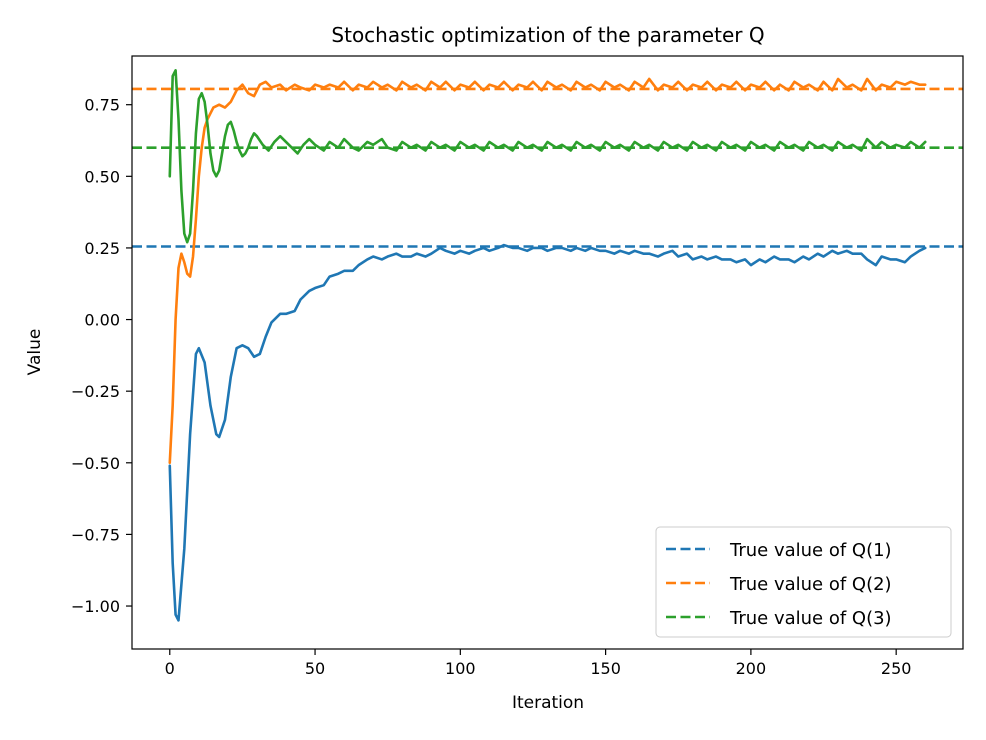 Image resolution: width=986 pixels, height=740 pixels. What do you see at coordinates (896, 668) in the screenshot?
I see `x-tick-label: 250` at bounding box center [896, 668].